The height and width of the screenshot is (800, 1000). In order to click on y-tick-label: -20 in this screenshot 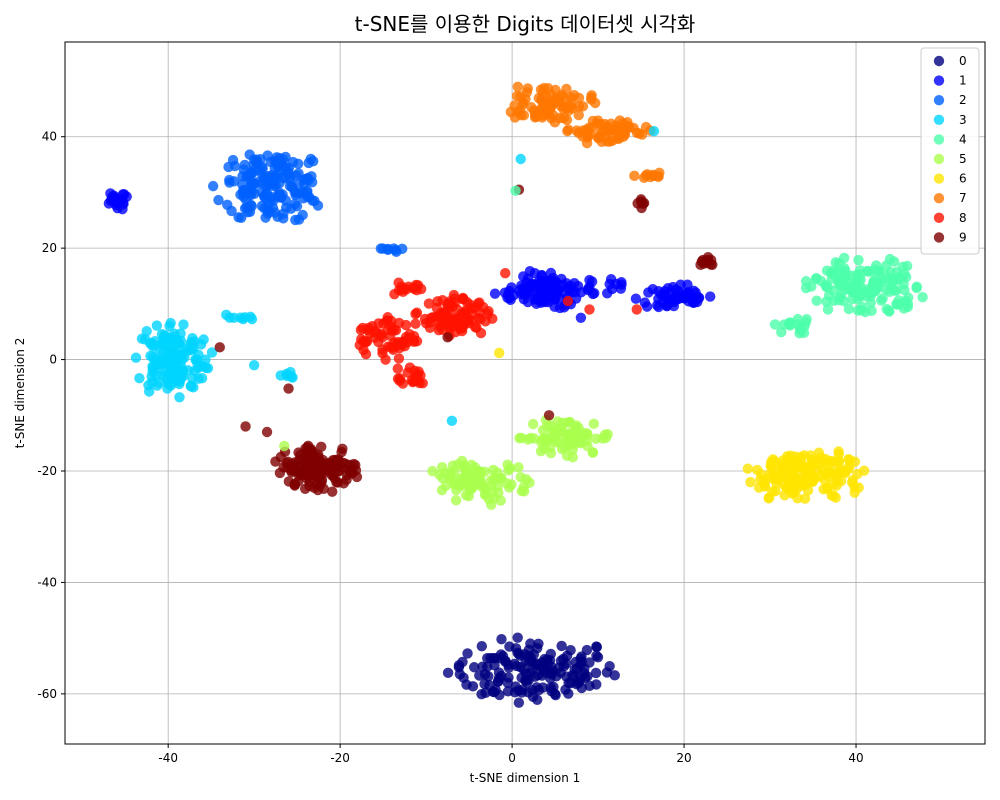, I will do `click(47, 471)`.